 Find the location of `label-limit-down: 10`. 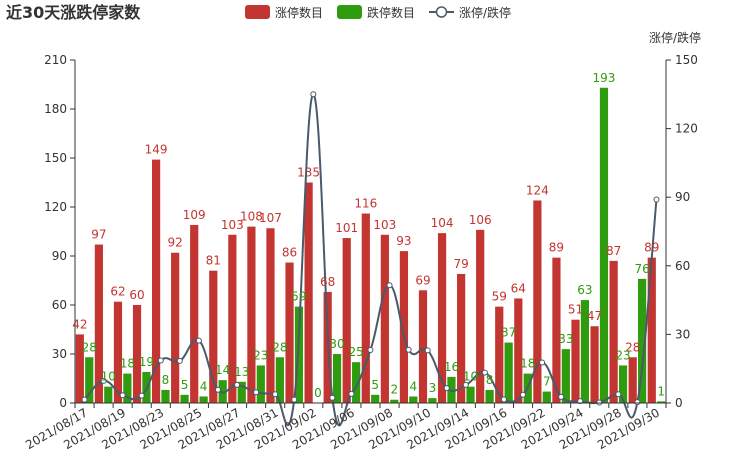

label-limit-down: 10 is located at coordinates (470, 377).